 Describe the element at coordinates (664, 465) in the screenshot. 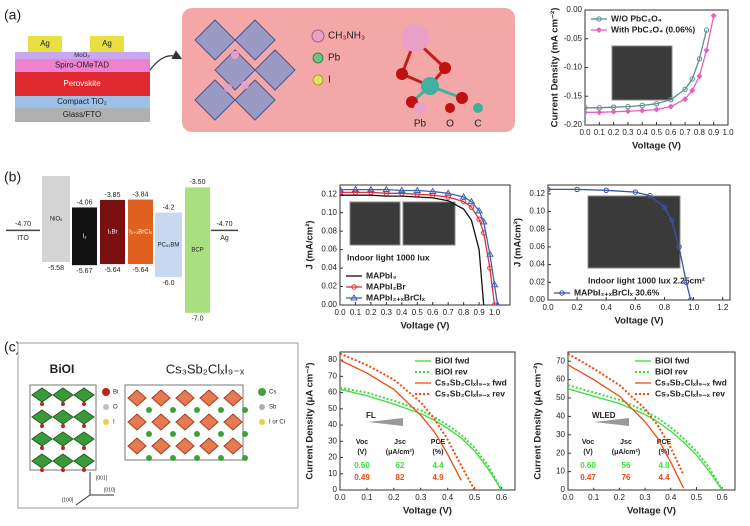

I see `table-cell: 4.0` at that location.